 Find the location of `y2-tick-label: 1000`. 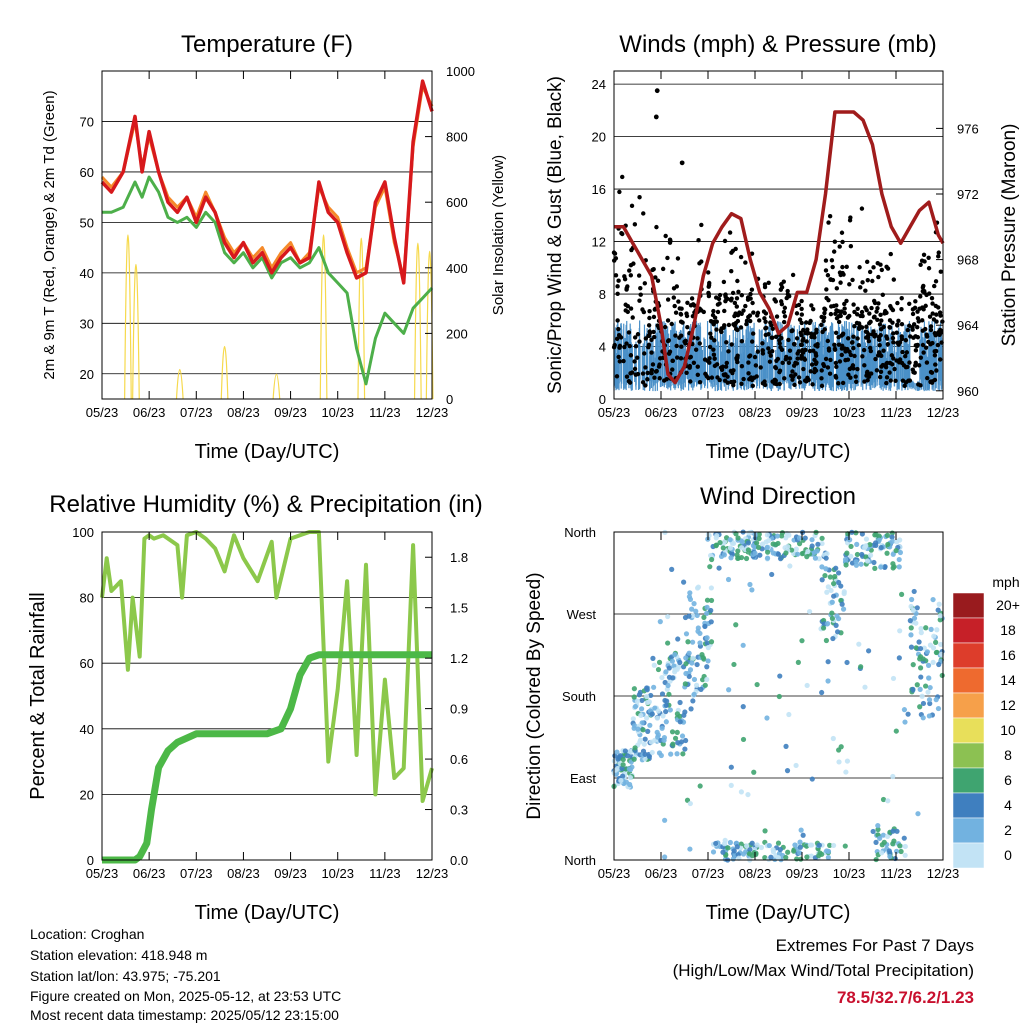

y2-tick-label: 1000 is located at coordinates (460, 71).